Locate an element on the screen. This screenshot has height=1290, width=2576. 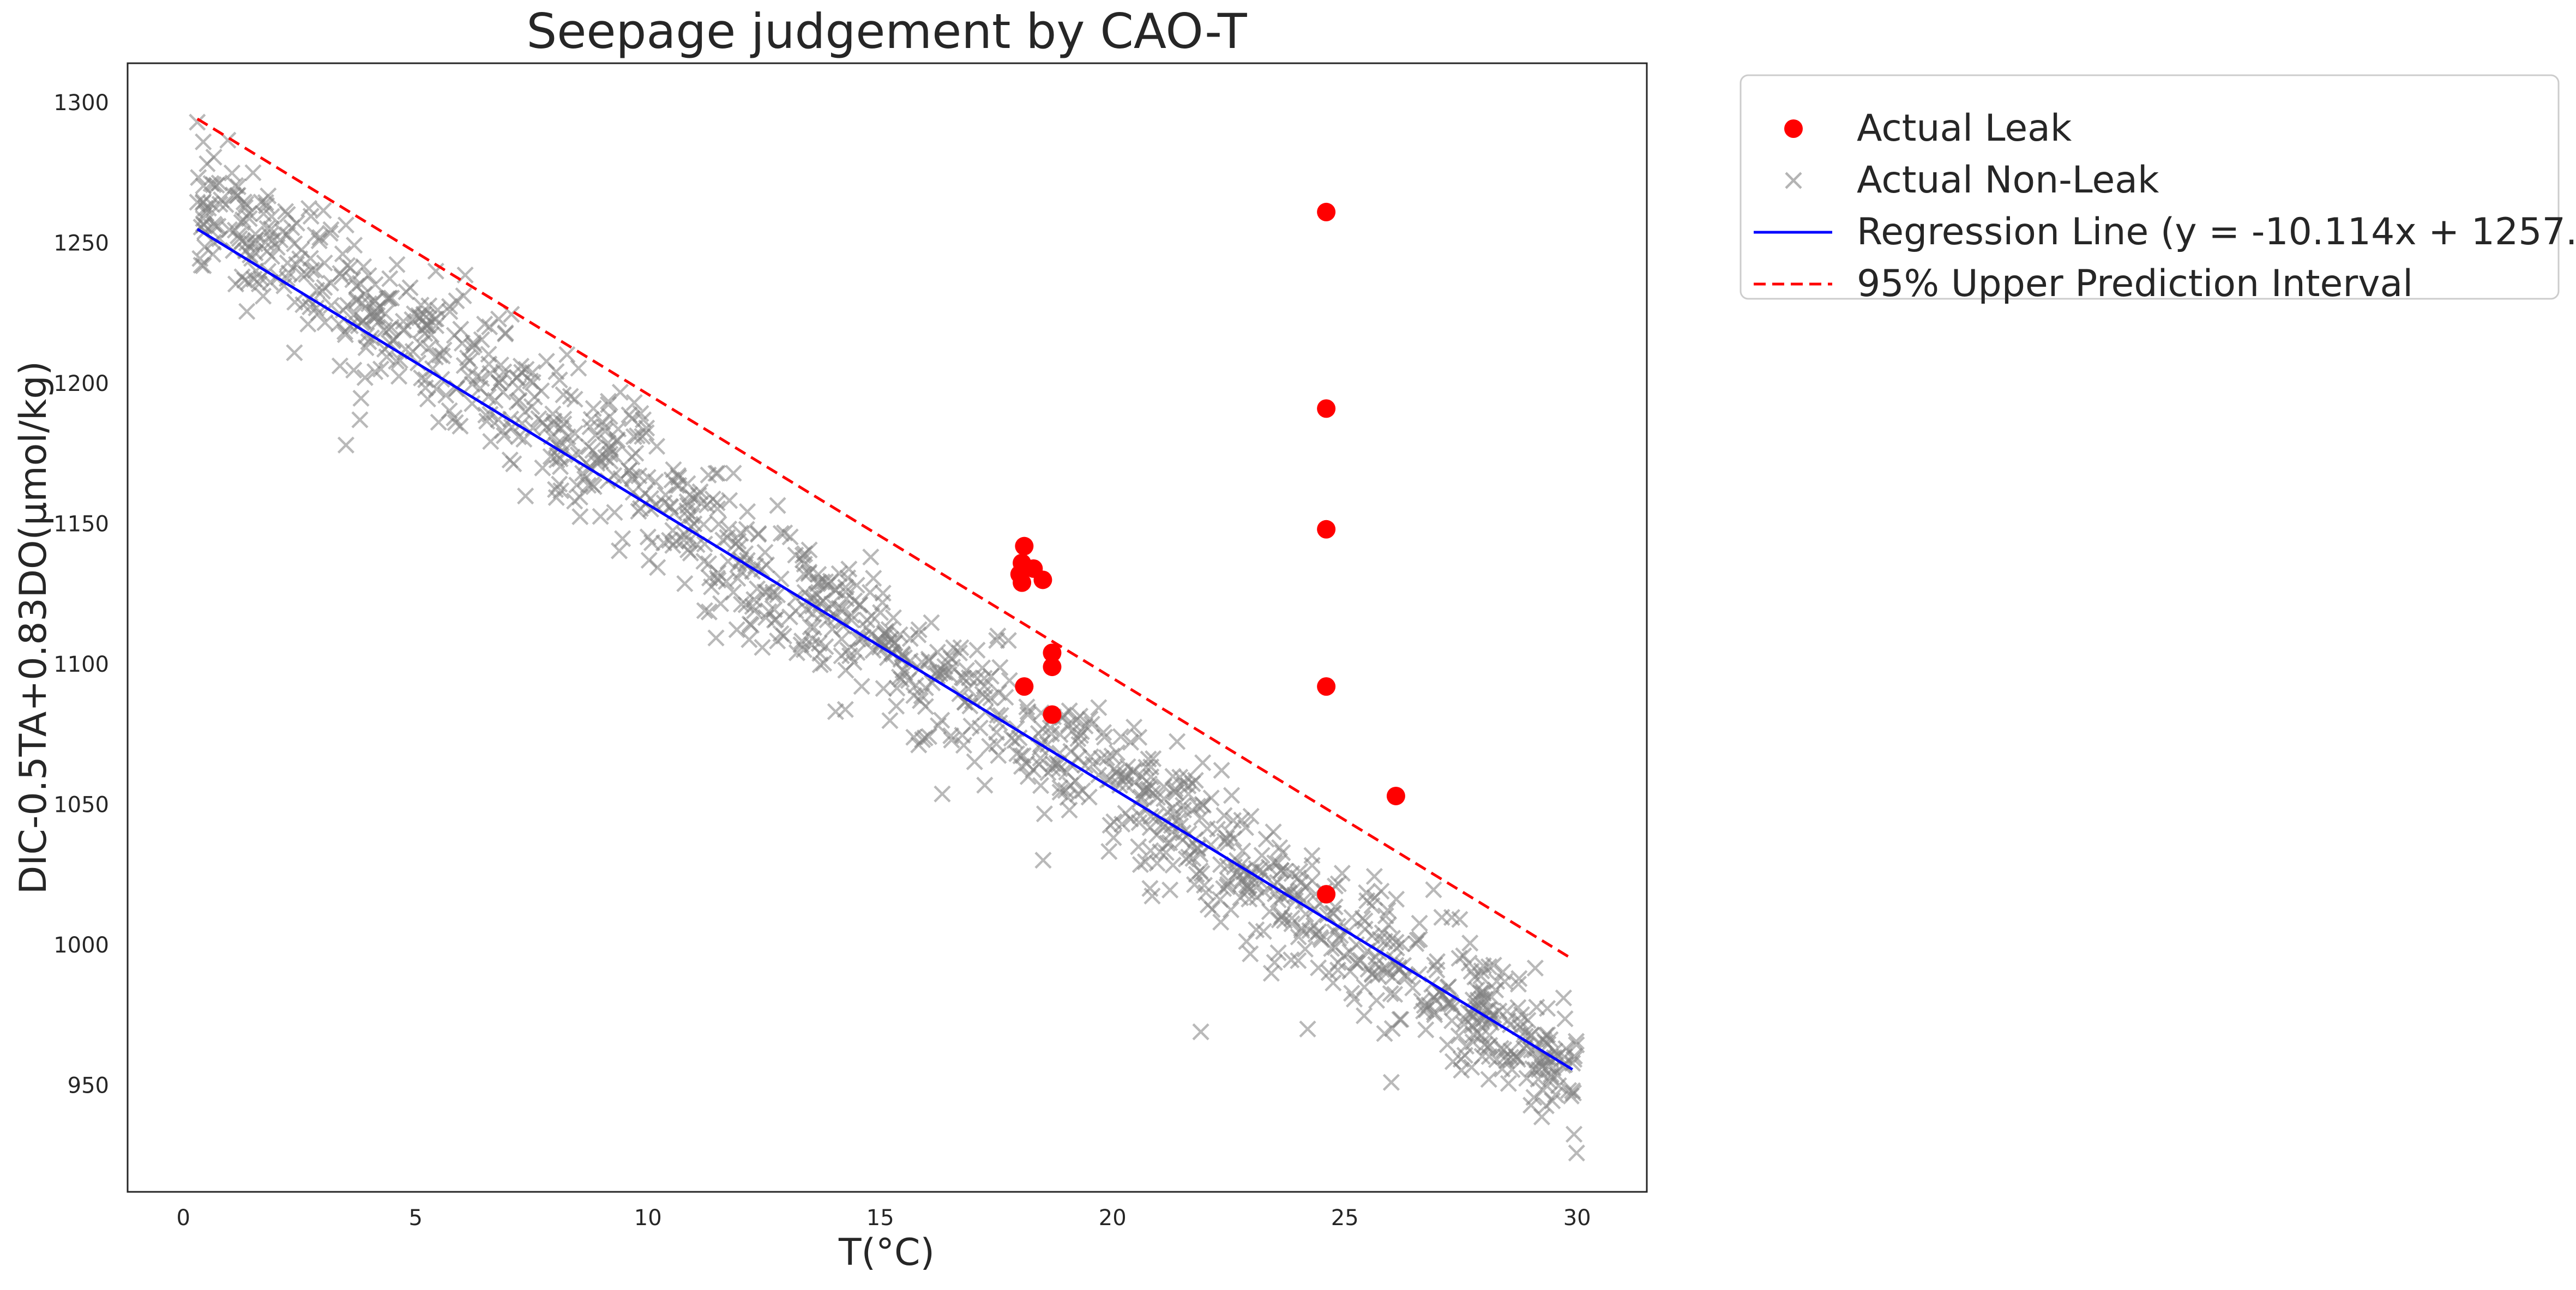
y-tick-label: 1000 is located at coordinates (81, 945).